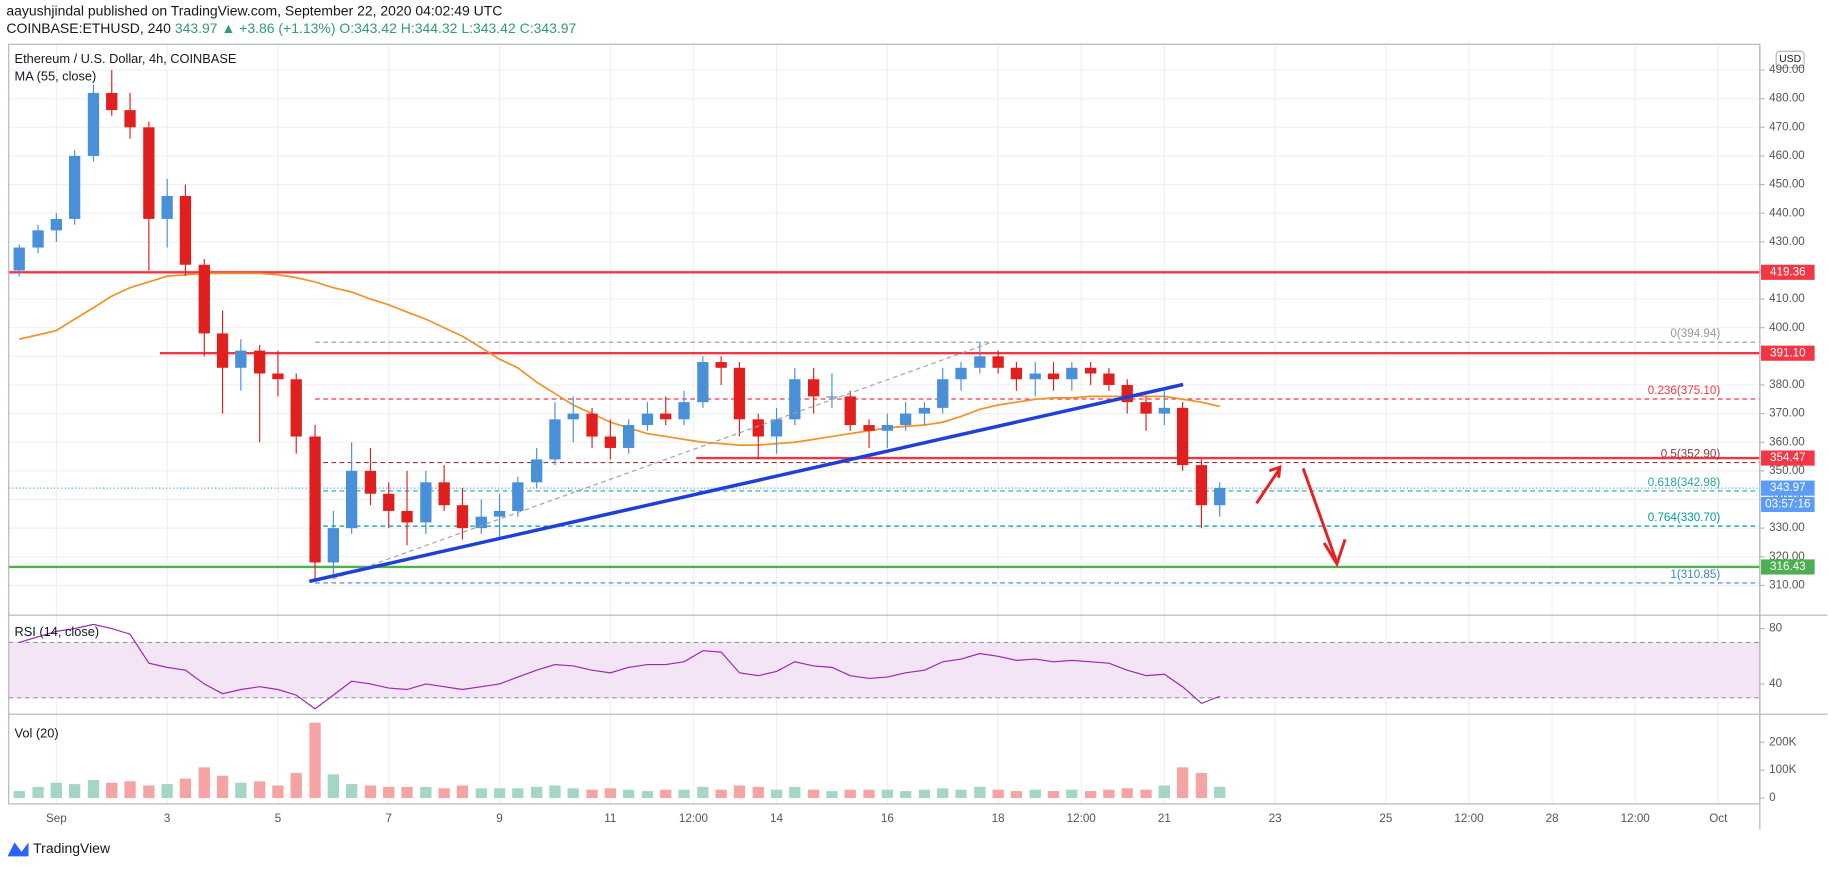 The width and height of the screenshot is (1828, 873). What do you see at coordinates (278, 28) in the screenshot?
I see `change: ▲ +3.86 (+1.13%)` at bounding box center [278, 28].